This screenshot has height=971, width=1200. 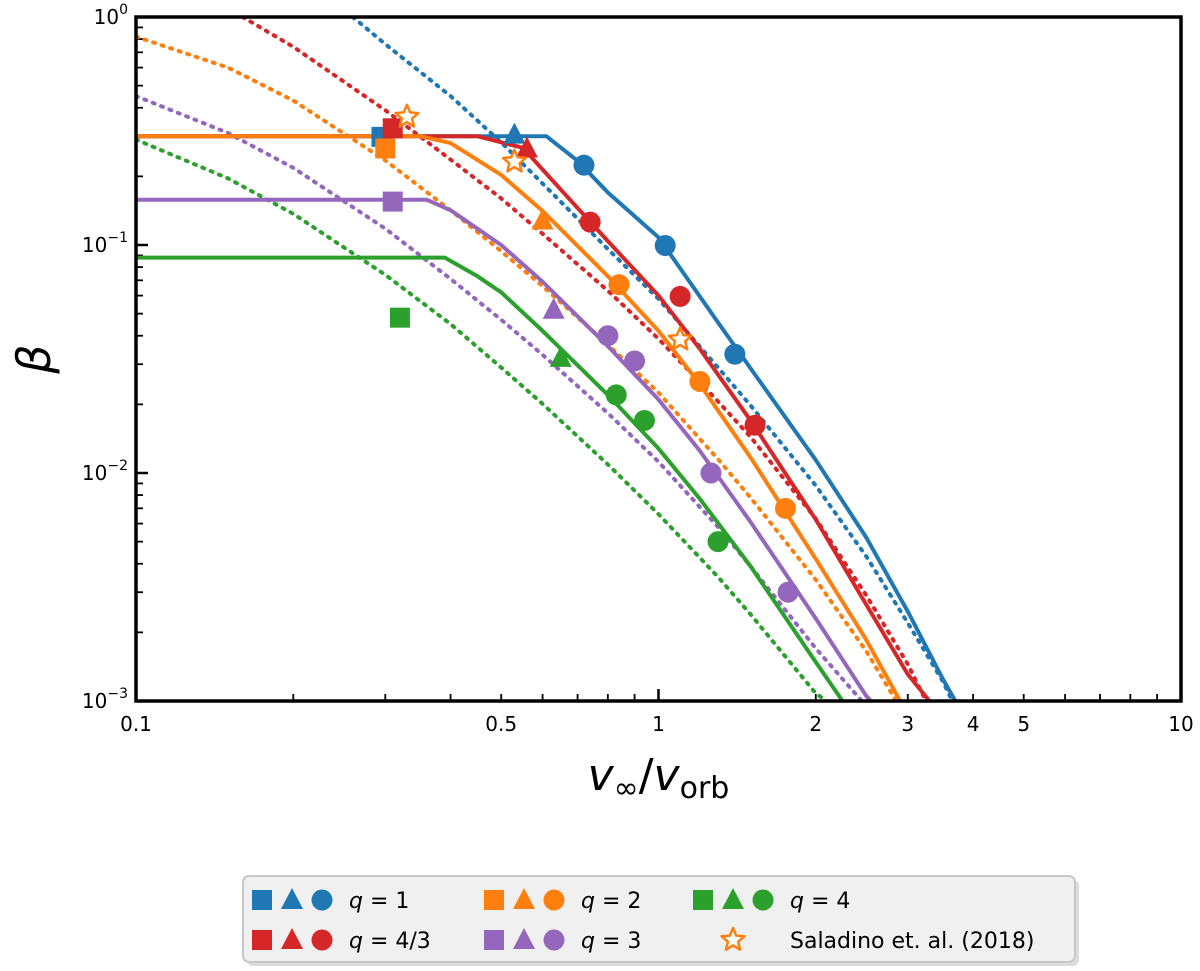 I want to click on x-tick-label: 10, so click(x=1180, y=724).